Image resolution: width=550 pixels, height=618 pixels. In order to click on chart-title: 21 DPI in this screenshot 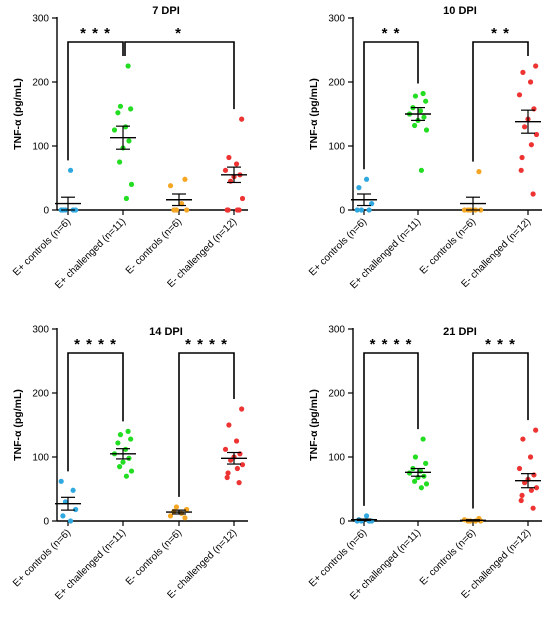, I will do `click(460, 332)`.